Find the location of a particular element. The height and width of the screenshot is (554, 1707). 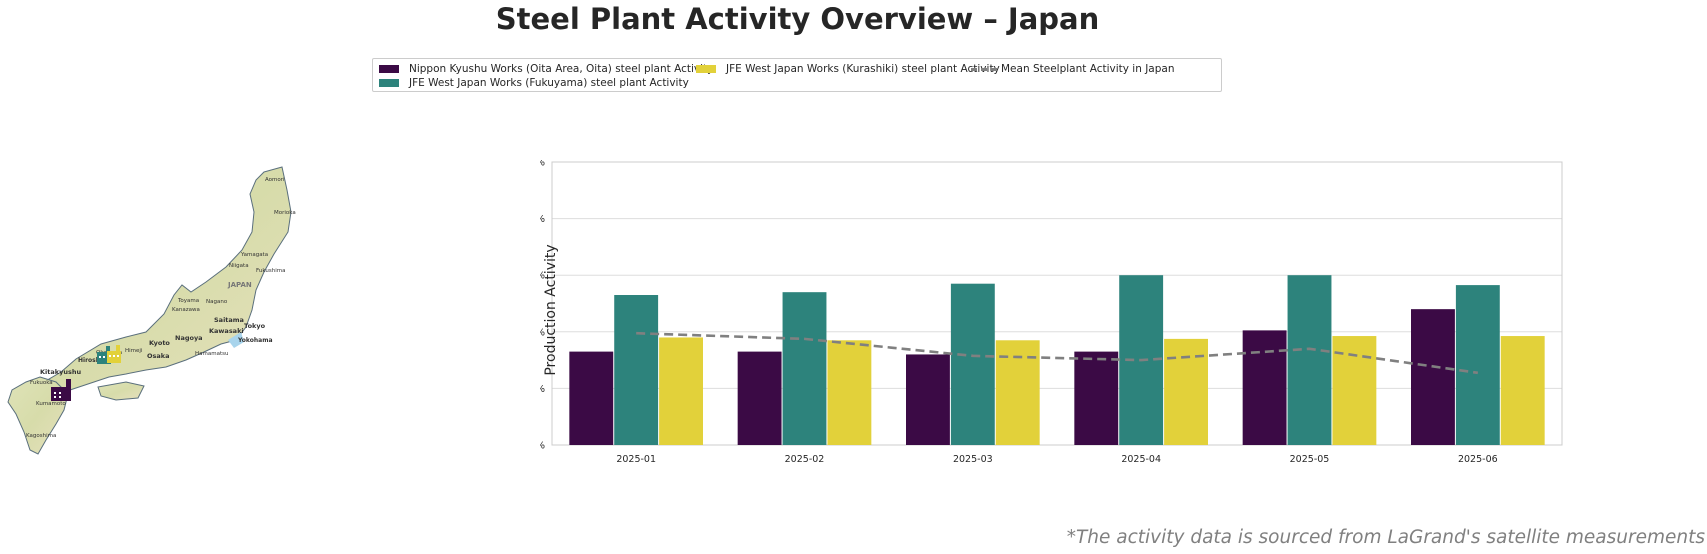

map-label-hiroshima: Hiroshima is located at coordinates (95, 360).